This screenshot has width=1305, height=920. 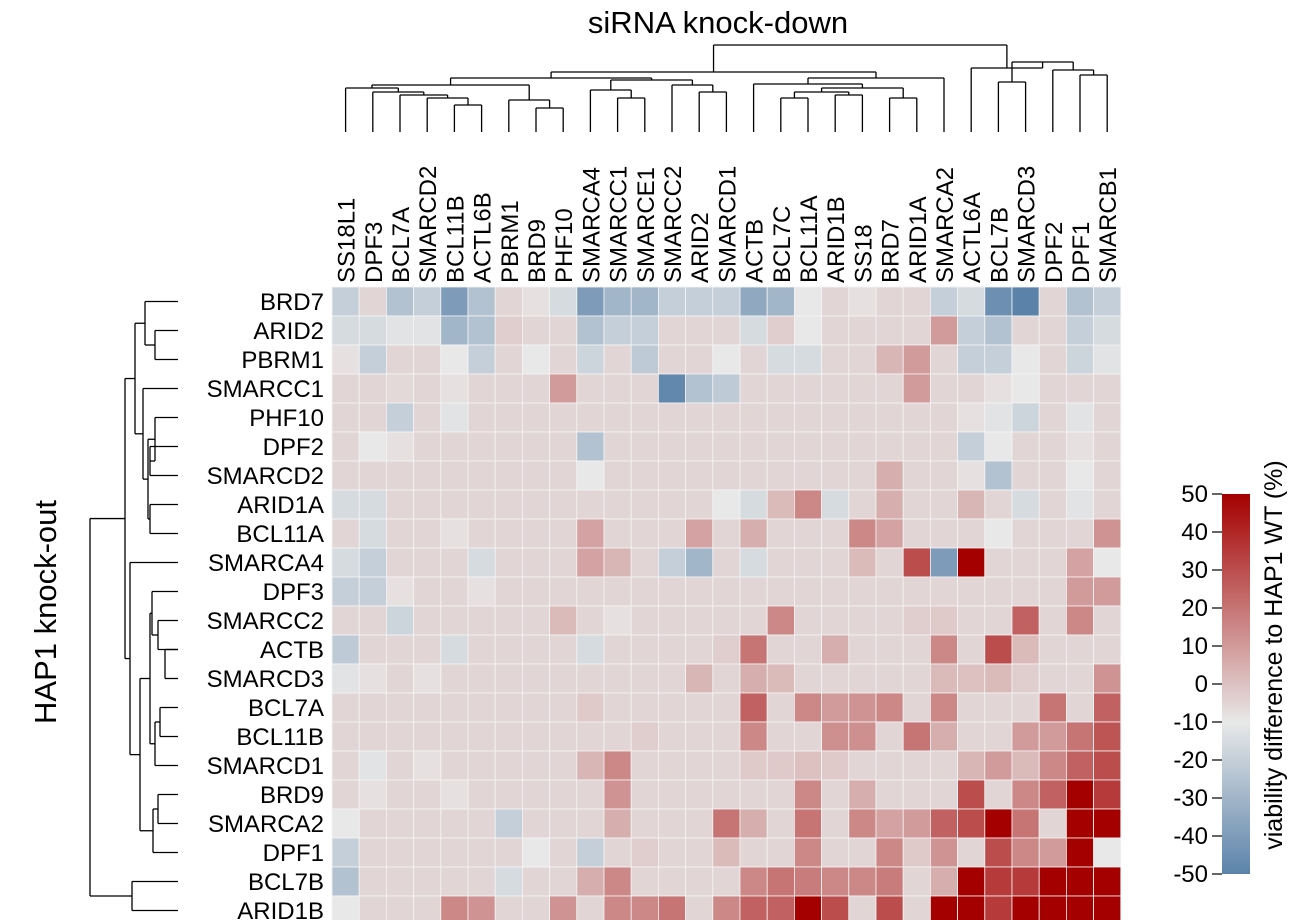 What do you see at coordinates (891, 251) in the screenshot?
I see `column-label: BRD7` at bounding box center [891, 251].